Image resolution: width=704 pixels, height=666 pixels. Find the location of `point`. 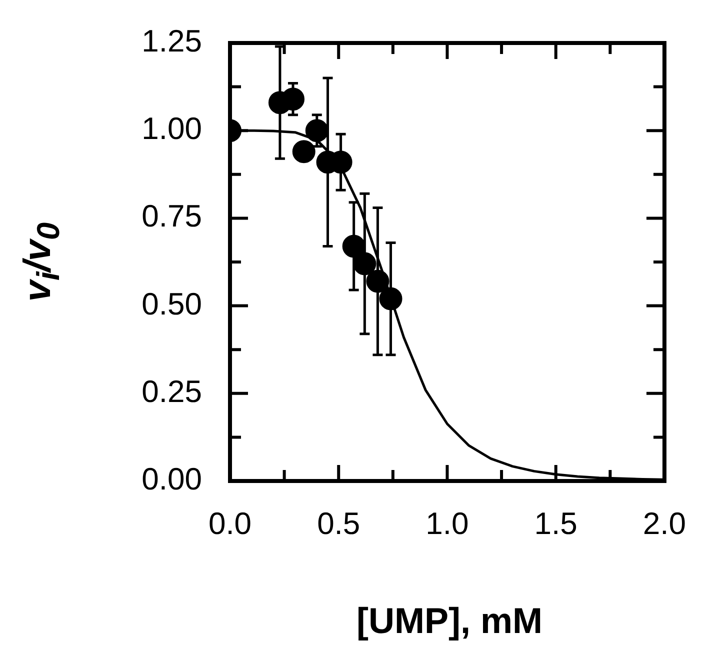

point is located at coordinates (304, 152).